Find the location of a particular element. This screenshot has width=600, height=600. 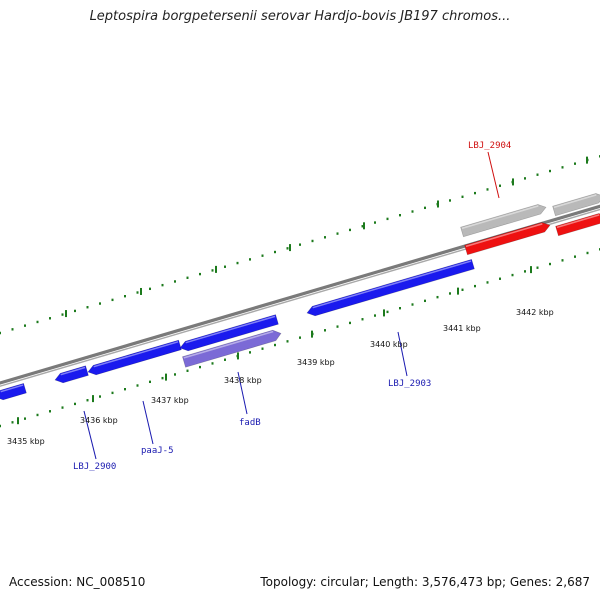

gene-label: paaJ-5 is located at coordinates (157, 451).